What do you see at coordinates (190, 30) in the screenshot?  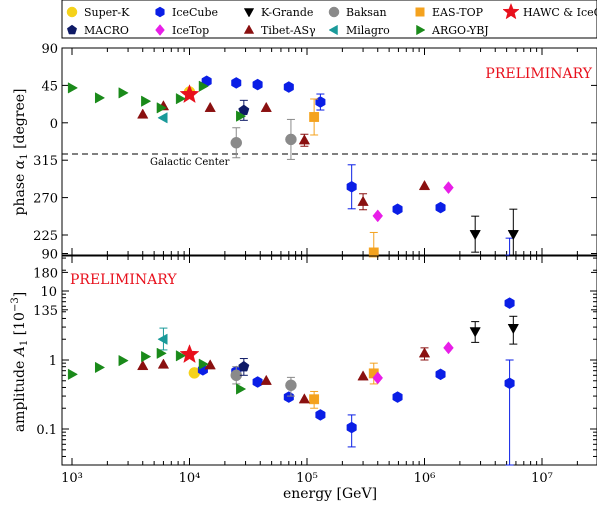 I see `legend-label: IceTop` at bounding box center [190, 30].